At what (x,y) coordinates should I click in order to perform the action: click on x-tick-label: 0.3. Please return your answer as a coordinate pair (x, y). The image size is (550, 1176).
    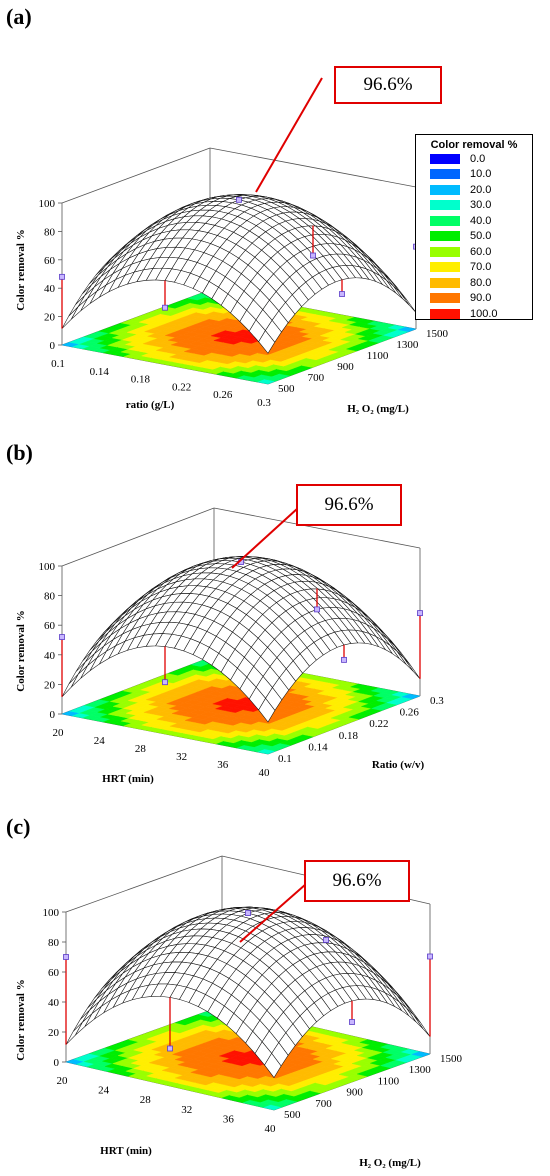
    Looking at the image, I should click on (264, 403).